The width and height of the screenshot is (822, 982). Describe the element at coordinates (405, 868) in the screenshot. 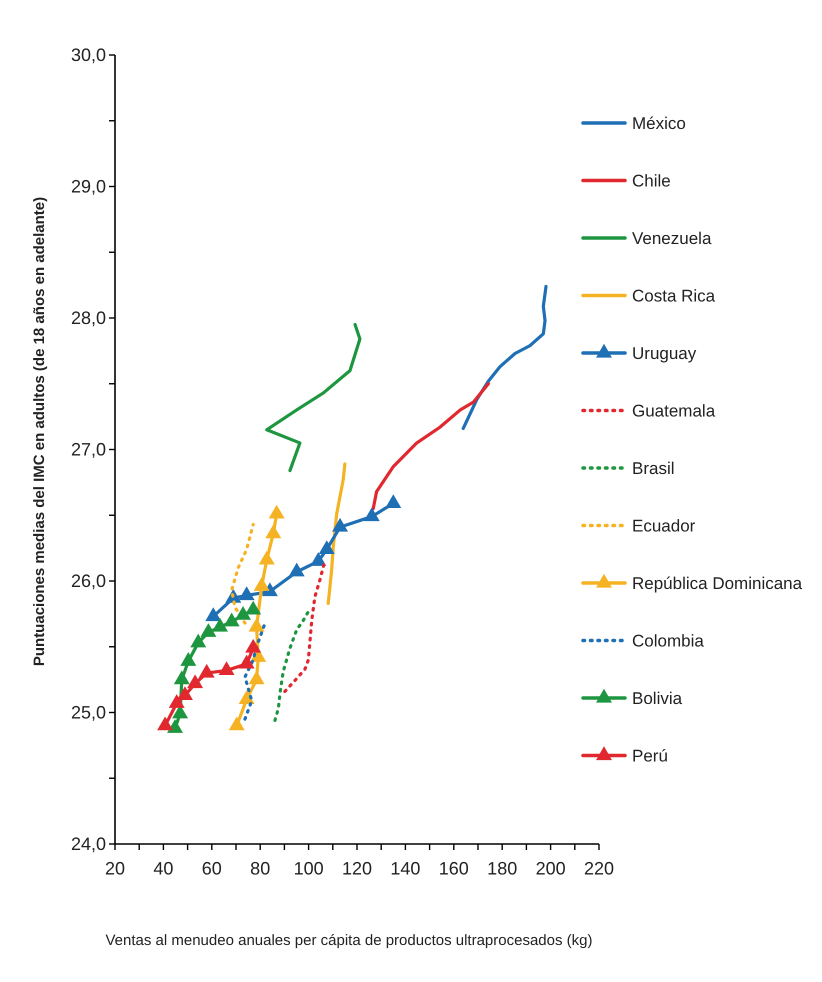

I see `x-tick-label: 140` at that location.